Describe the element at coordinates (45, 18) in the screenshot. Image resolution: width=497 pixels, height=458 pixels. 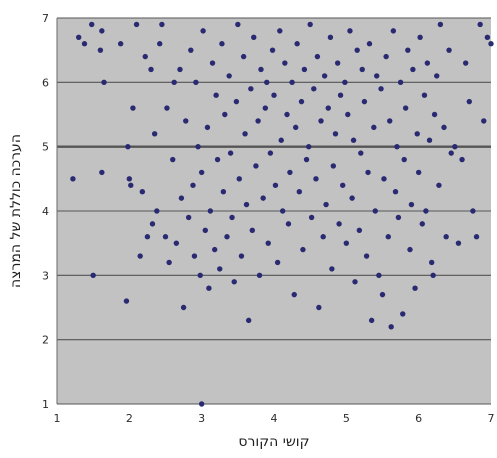
I see `y-tick-label: 7` at that location.